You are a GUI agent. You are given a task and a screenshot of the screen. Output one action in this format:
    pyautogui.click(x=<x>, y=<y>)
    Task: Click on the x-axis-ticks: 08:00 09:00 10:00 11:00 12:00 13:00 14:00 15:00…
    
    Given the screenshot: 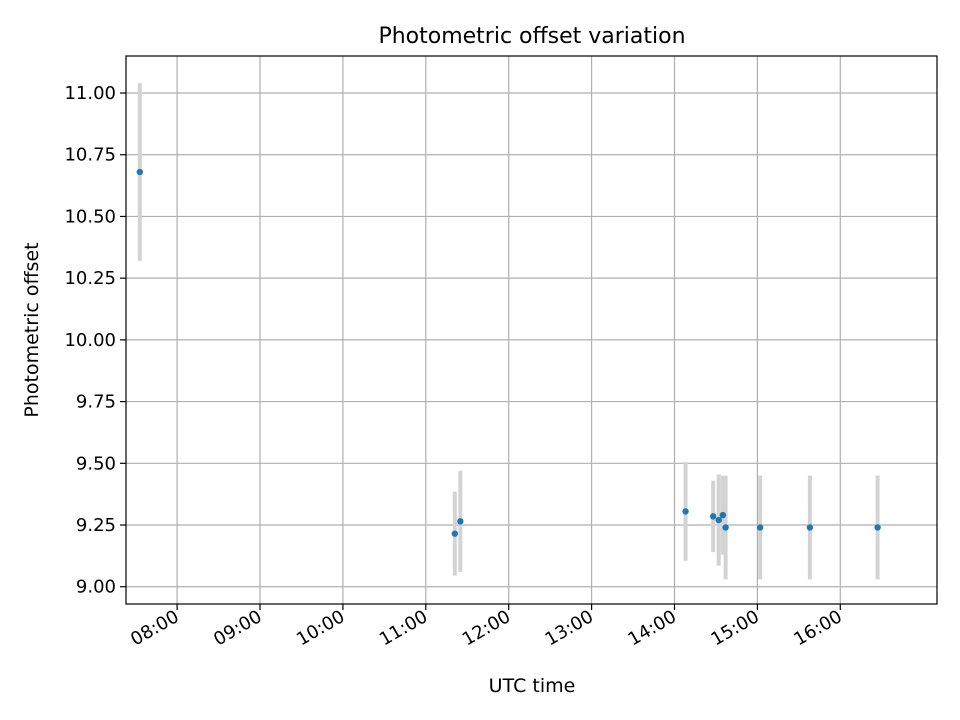 What is the action you would take?
    pyautogui.click(x=486, y=627)
    